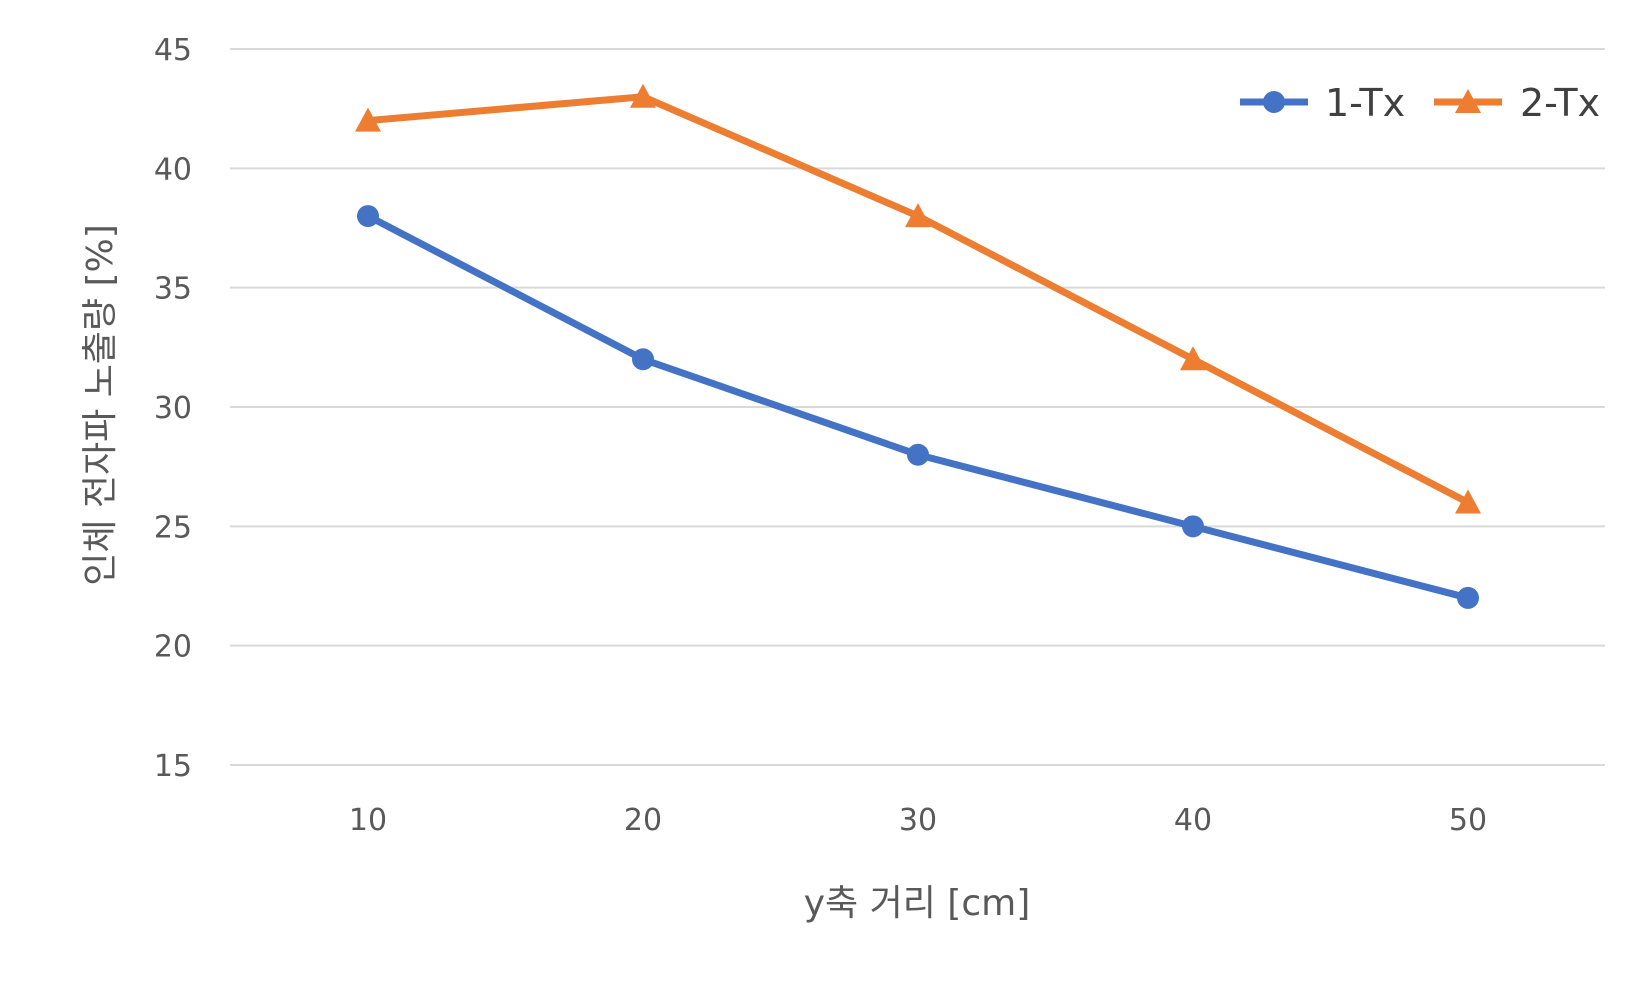 The height and width of the screenshot is (990, 1650). I want to click on y-axis-ticks: 15 20 25 30 35 40 45, so click(173, 408).